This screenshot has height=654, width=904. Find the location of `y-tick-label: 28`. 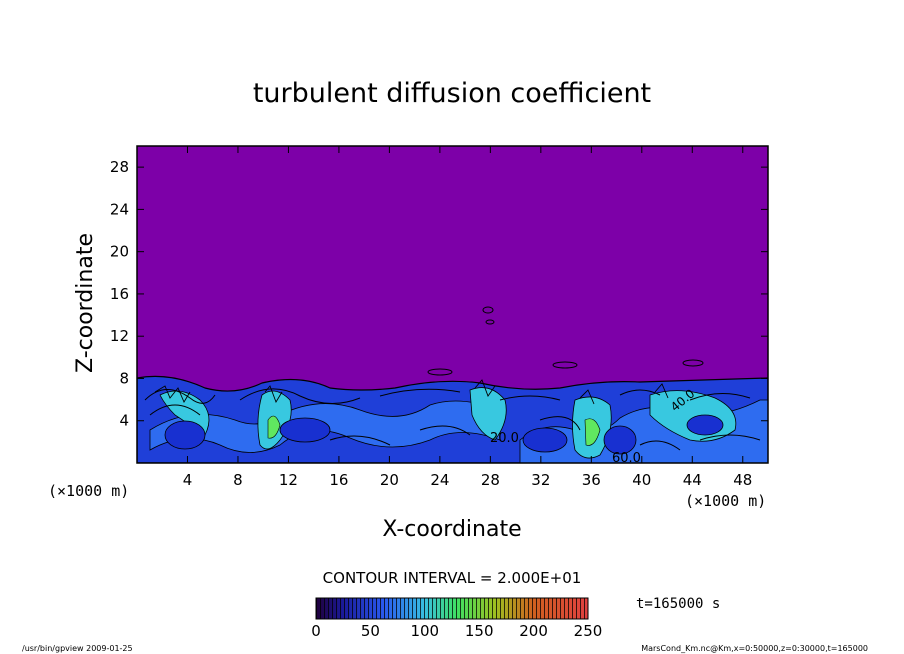

y-tick-label: 28 is located at coordinates (119, 167).